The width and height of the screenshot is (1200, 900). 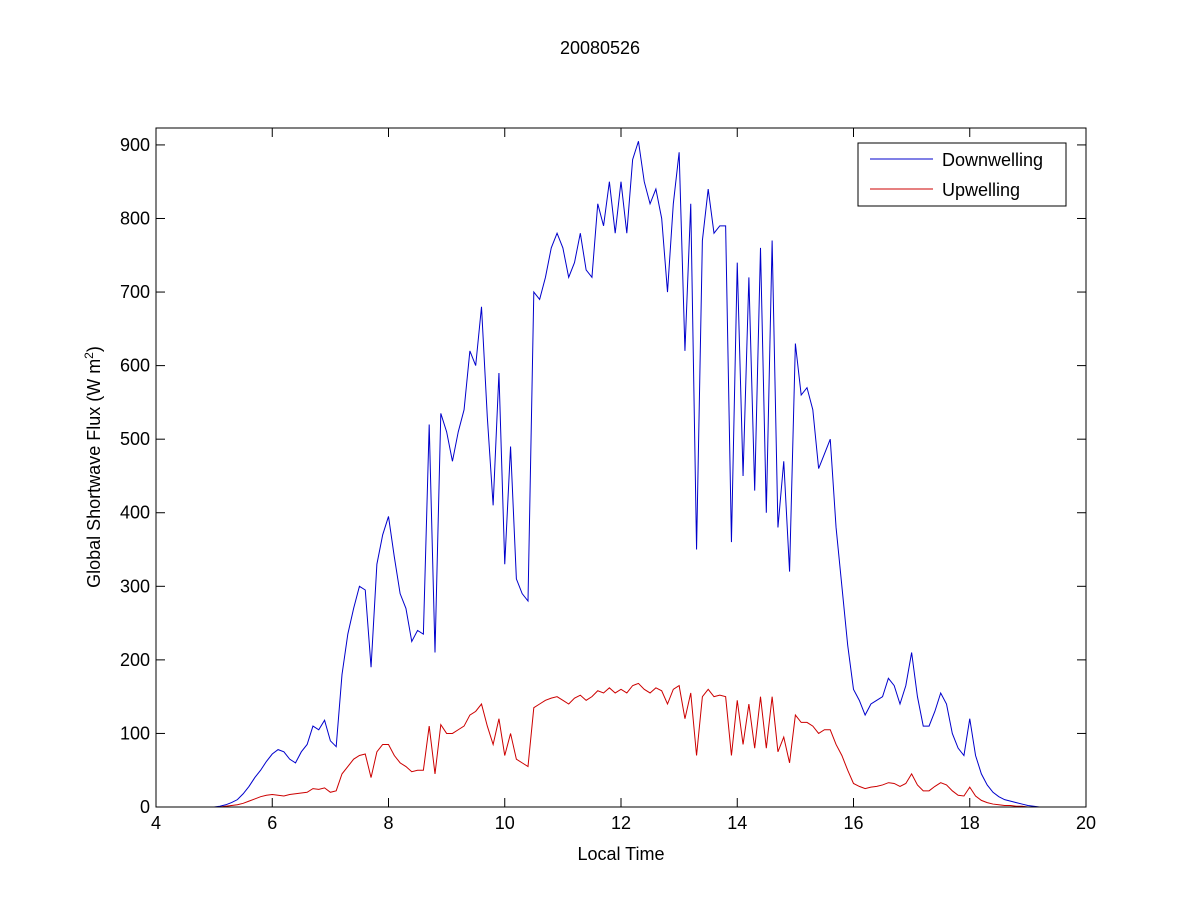 I want to click on chart-title: 20080526, so click(x=600, y=48).